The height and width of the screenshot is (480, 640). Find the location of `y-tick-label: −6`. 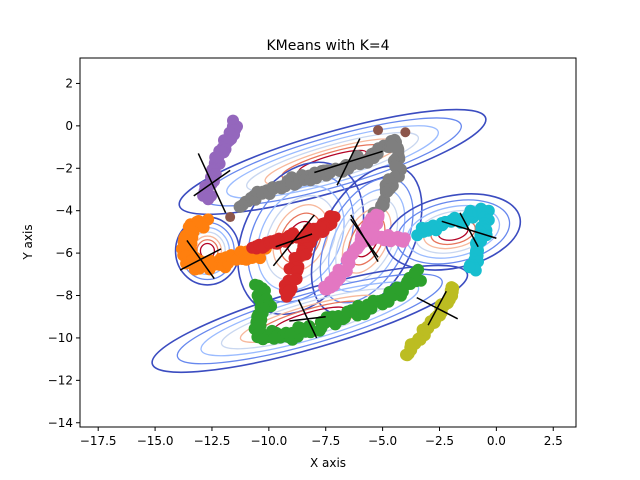

y-tick-label: −6 is located at coordinates (64, 253).